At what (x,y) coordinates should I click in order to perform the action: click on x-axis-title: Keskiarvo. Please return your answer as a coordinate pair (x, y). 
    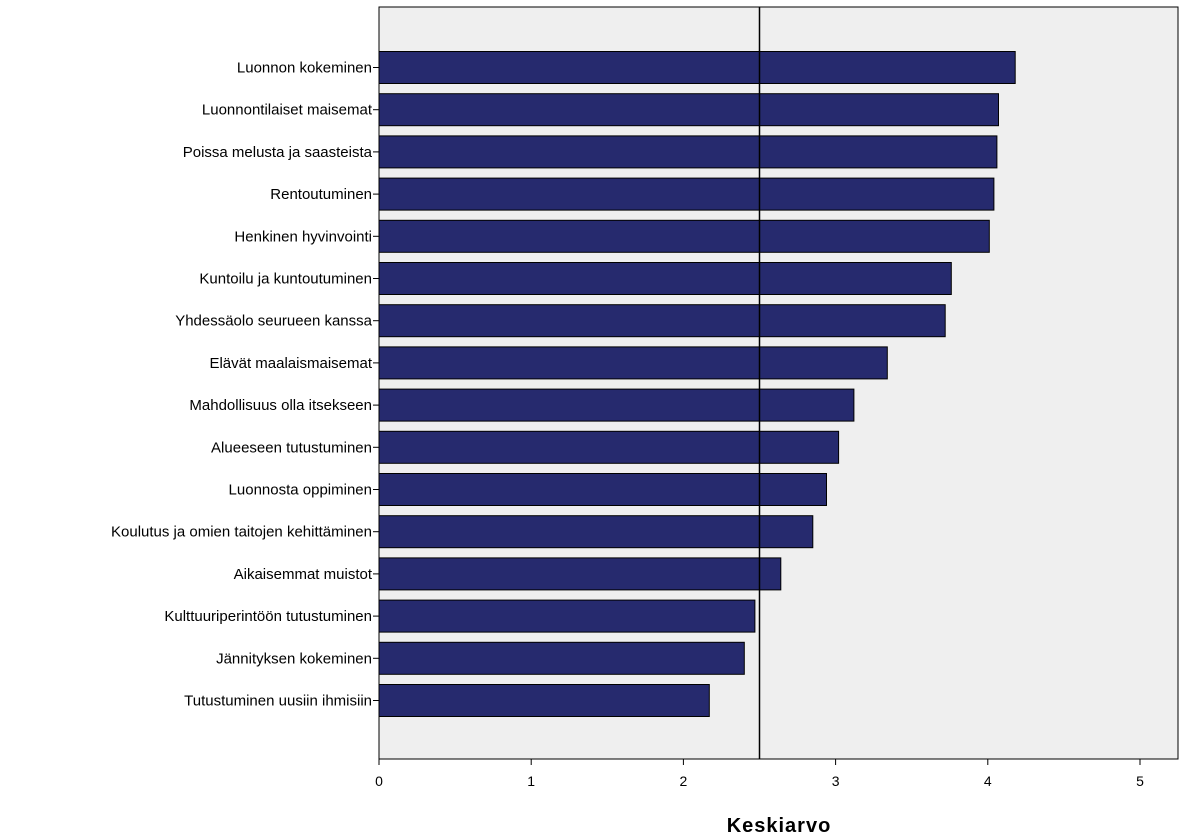
    Looking at the image, I should click on (779, 826).